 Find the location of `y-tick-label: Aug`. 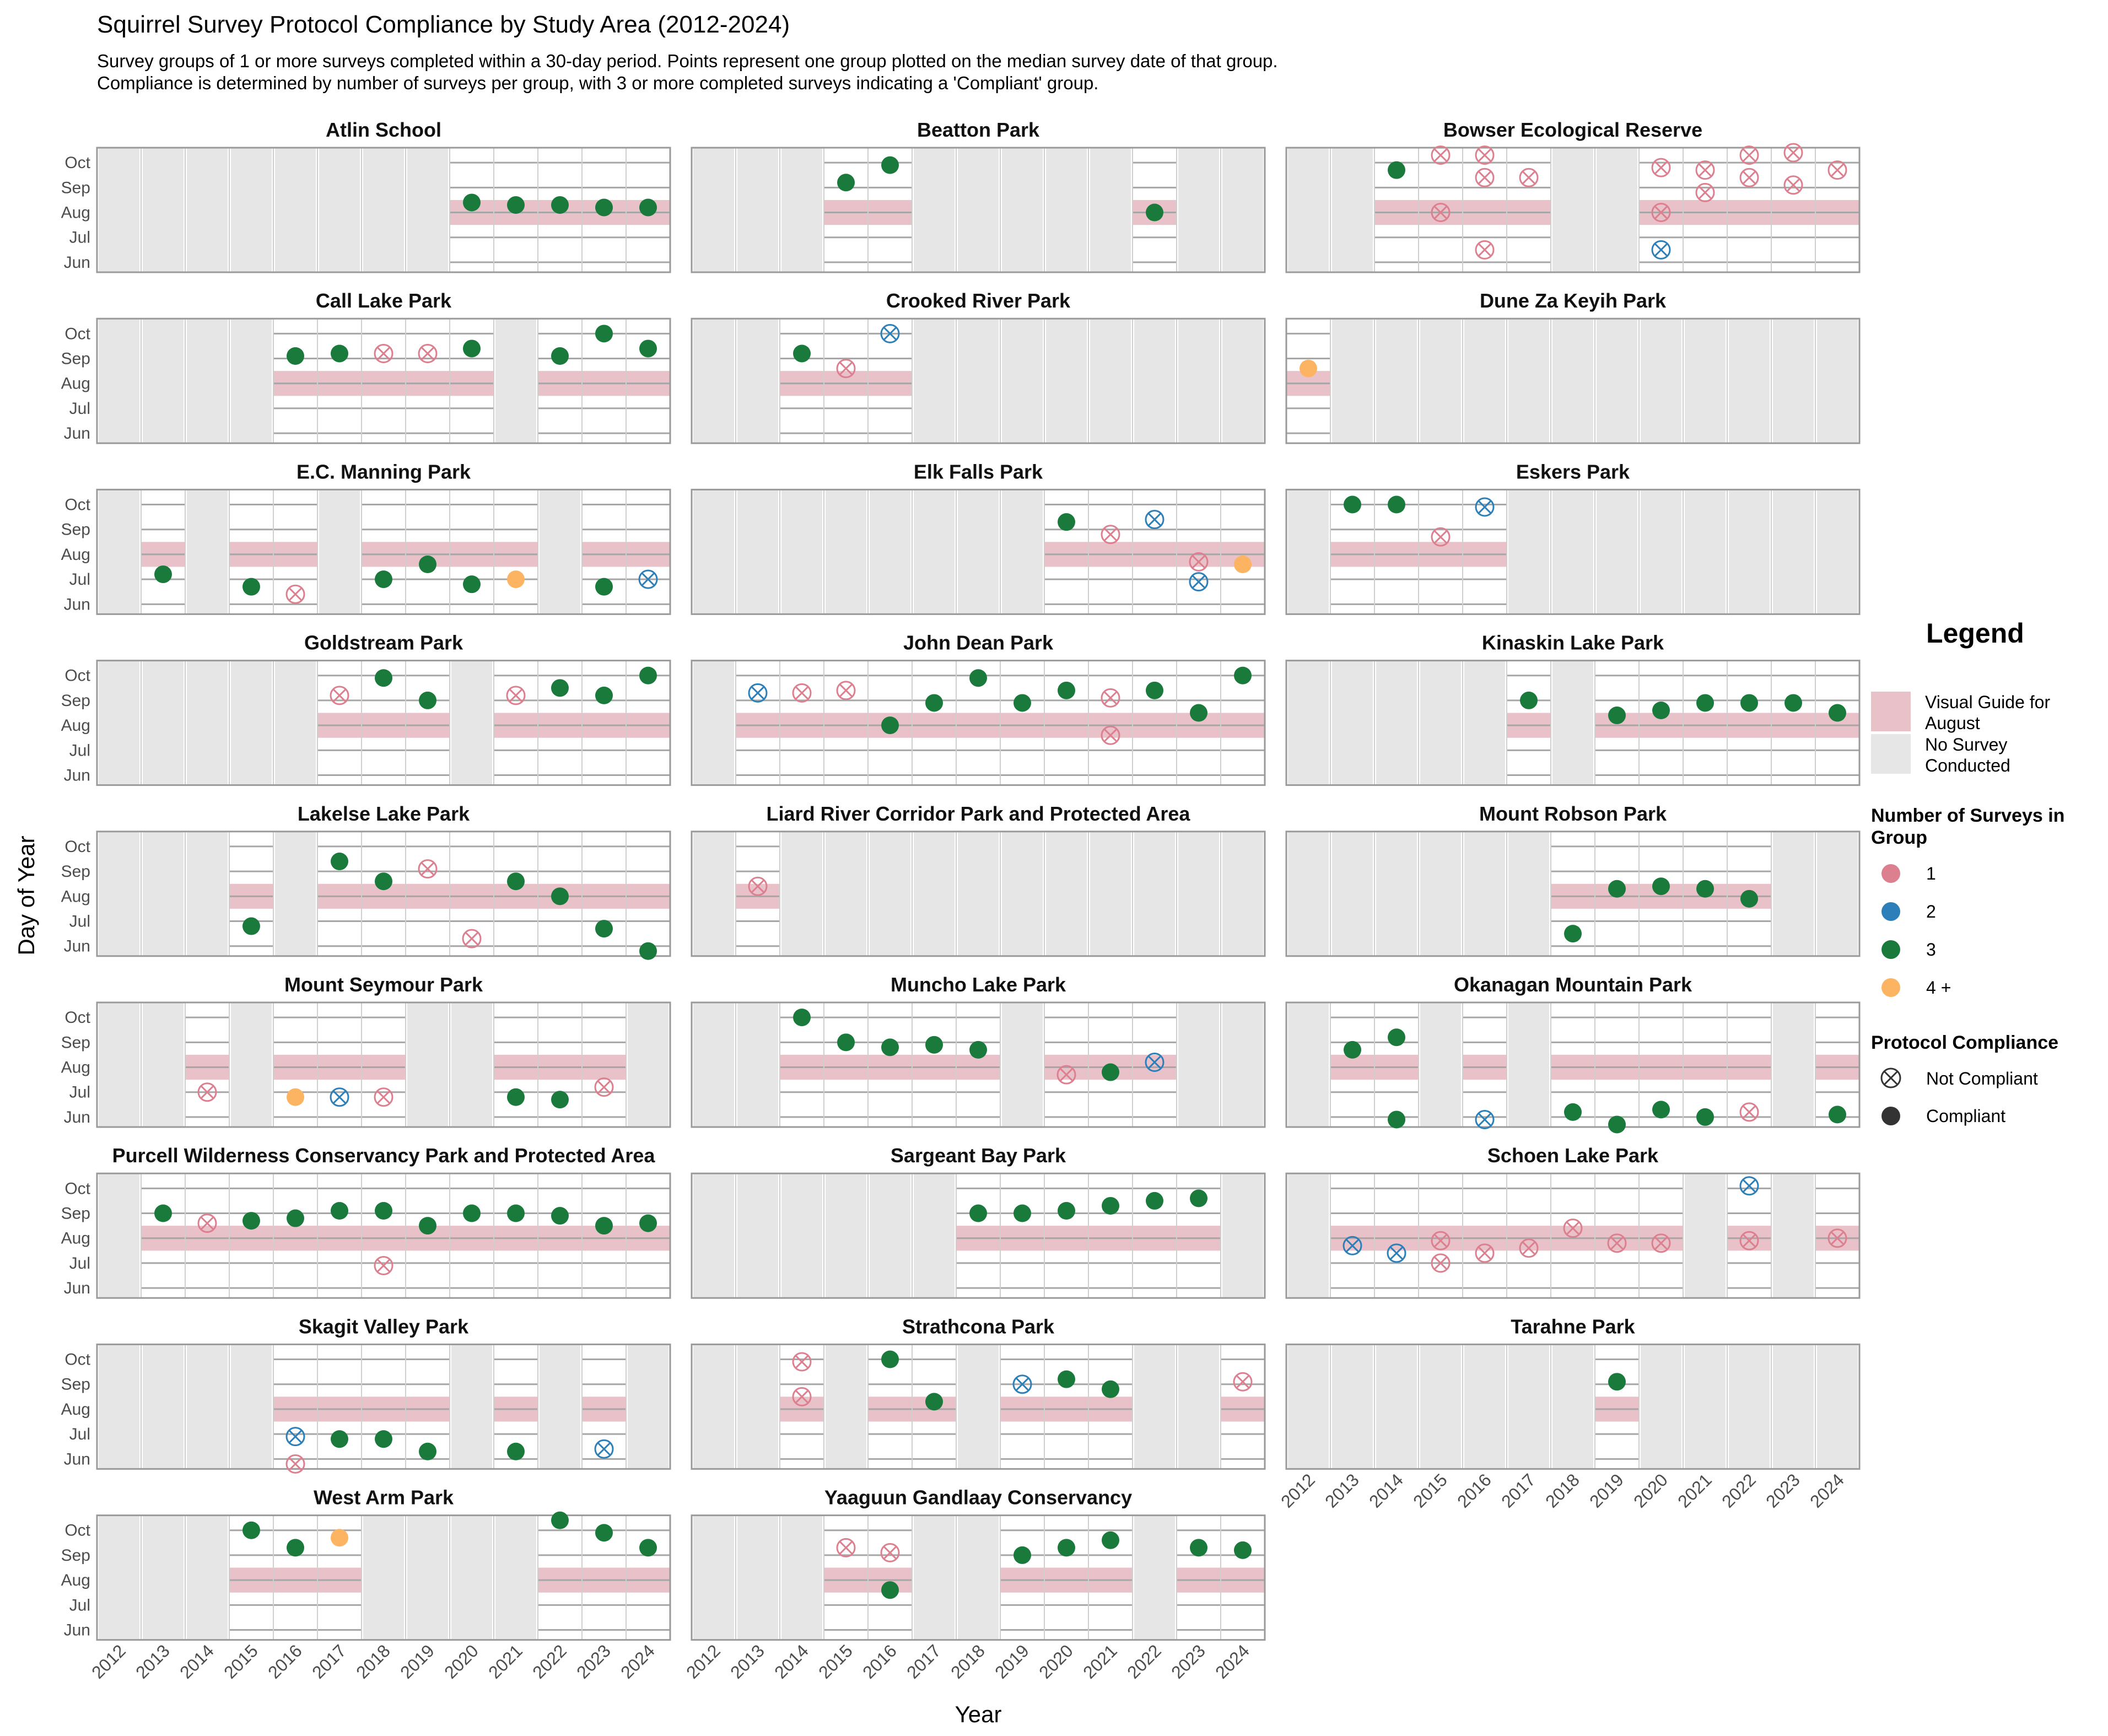

y-tick-label: Aug is located at coordinates (75, 896).